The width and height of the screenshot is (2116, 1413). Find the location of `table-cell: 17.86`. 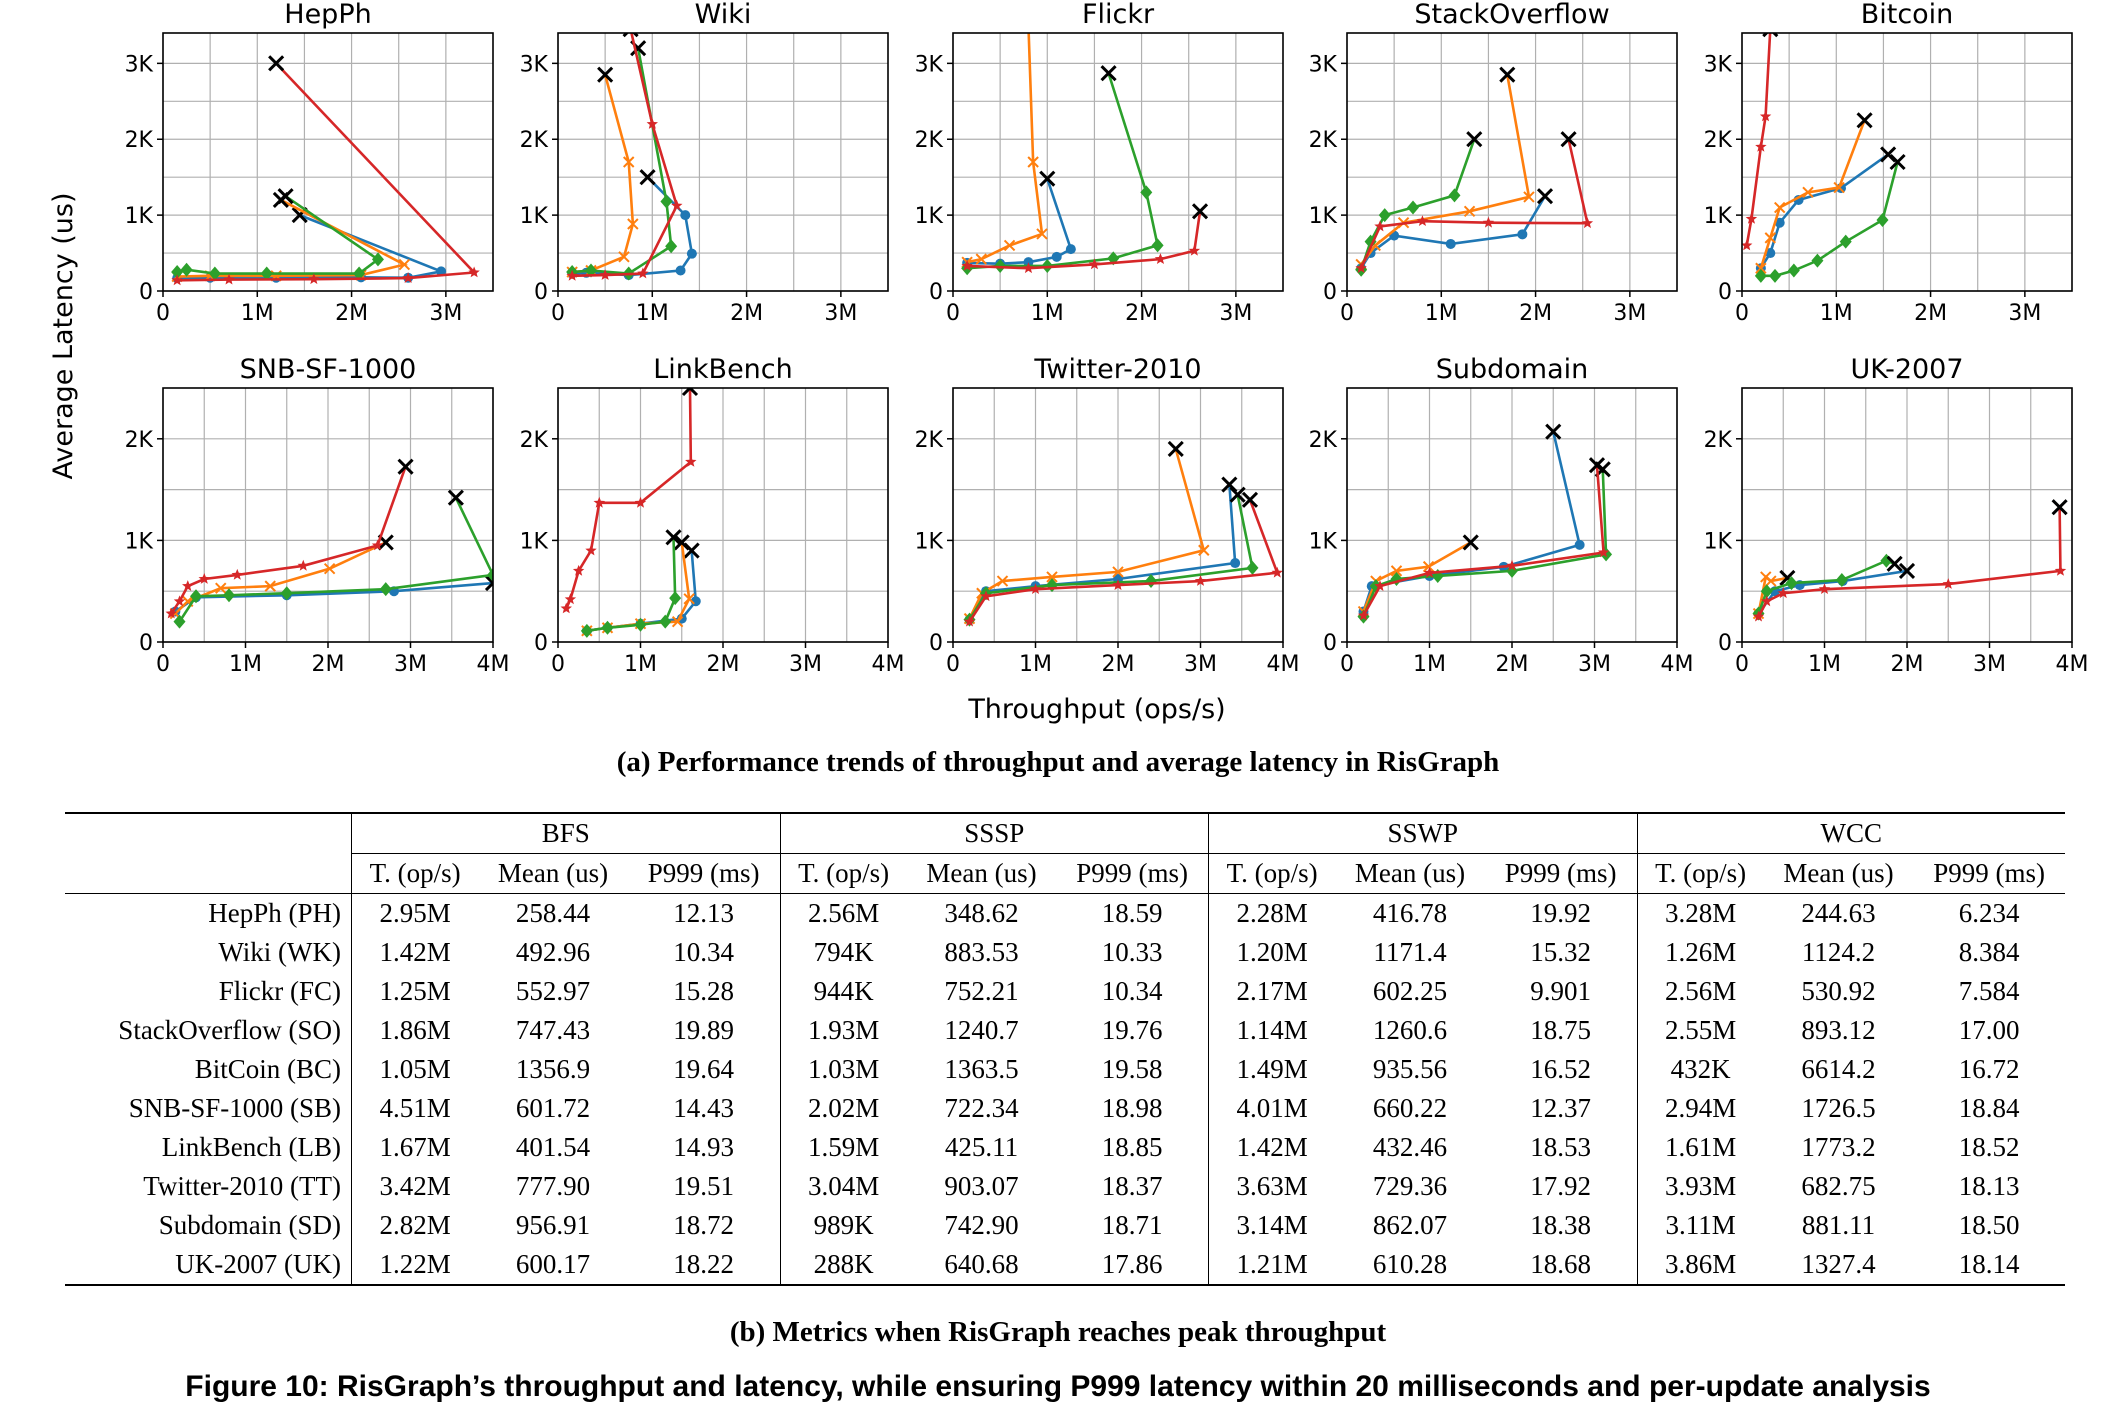

table-cell: 17.86 is located at coordinates (1132, 1265).